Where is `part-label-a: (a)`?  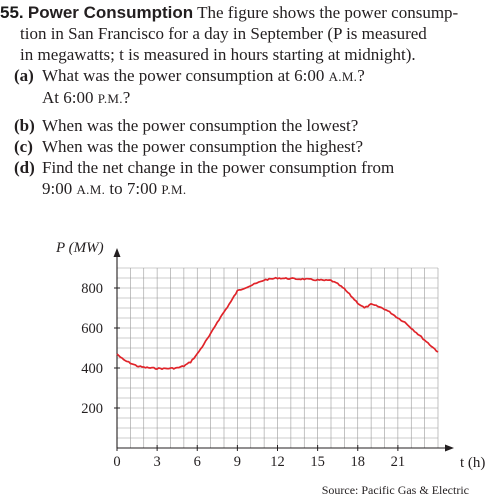 part-label-a: (a) is located at coordinates (24, 75).